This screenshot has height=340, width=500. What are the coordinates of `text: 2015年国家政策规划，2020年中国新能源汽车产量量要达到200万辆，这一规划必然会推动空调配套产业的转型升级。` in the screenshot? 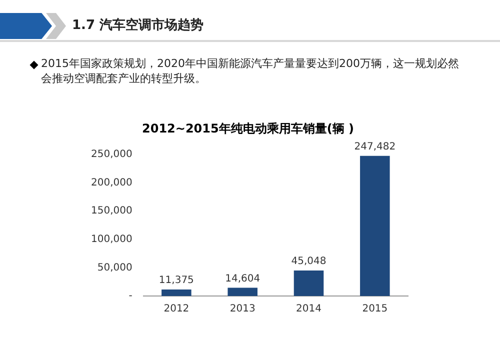 It's located at (250, 71).